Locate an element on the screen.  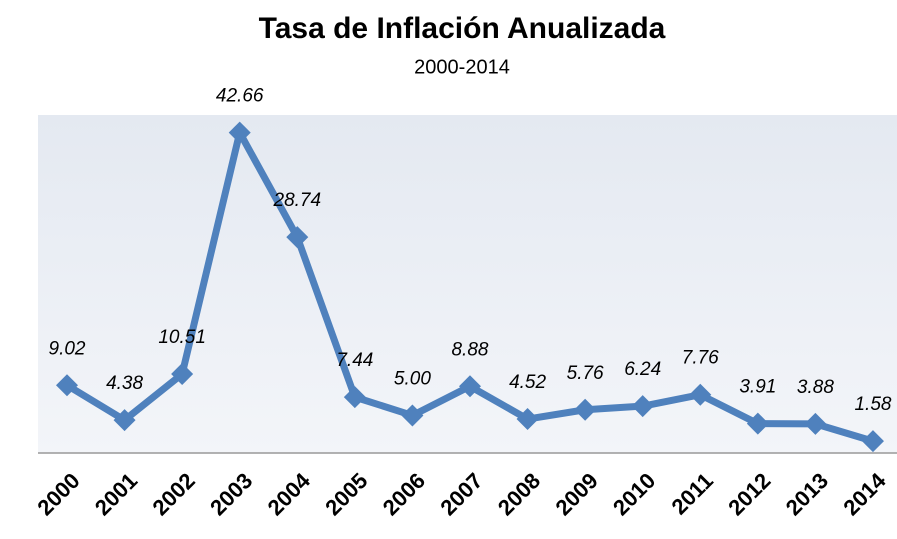
x-tick-label: 2002 is located at coordinates (173, 494).